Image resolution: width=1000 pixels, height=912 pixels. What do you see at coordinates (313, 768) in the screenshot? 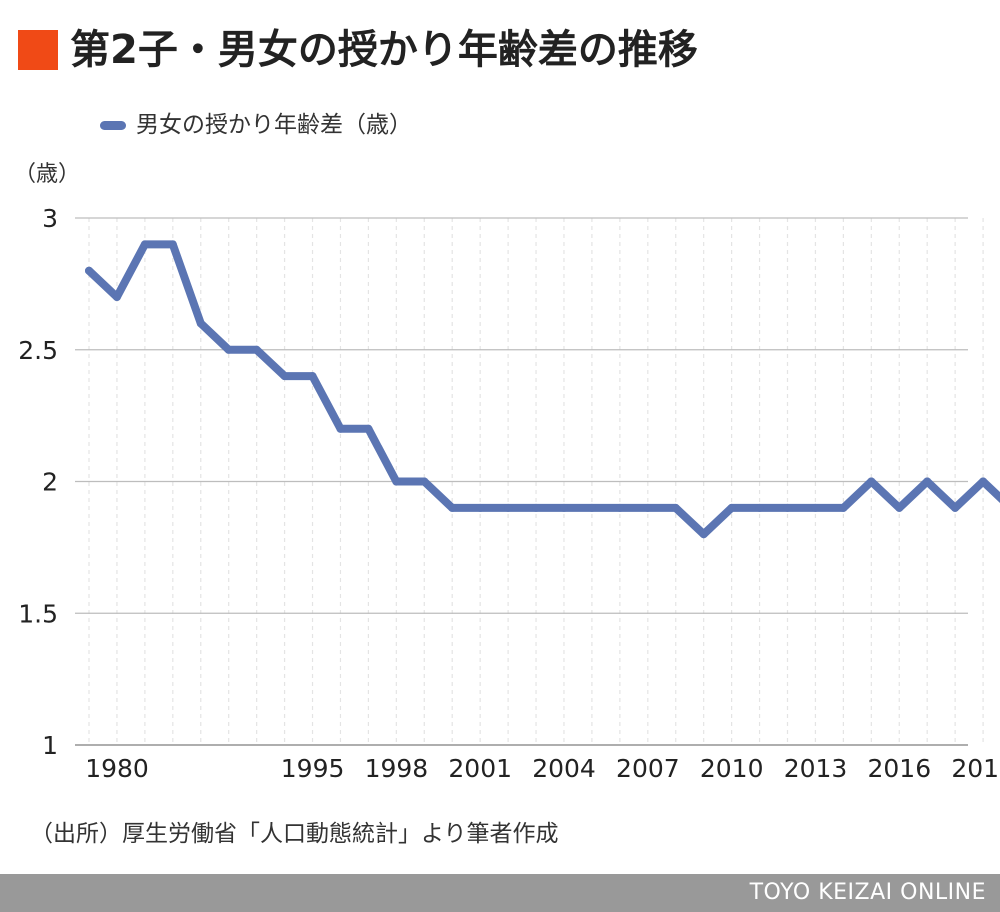
I see `x-tick-label: 1995` at bounding box center [313, 768].